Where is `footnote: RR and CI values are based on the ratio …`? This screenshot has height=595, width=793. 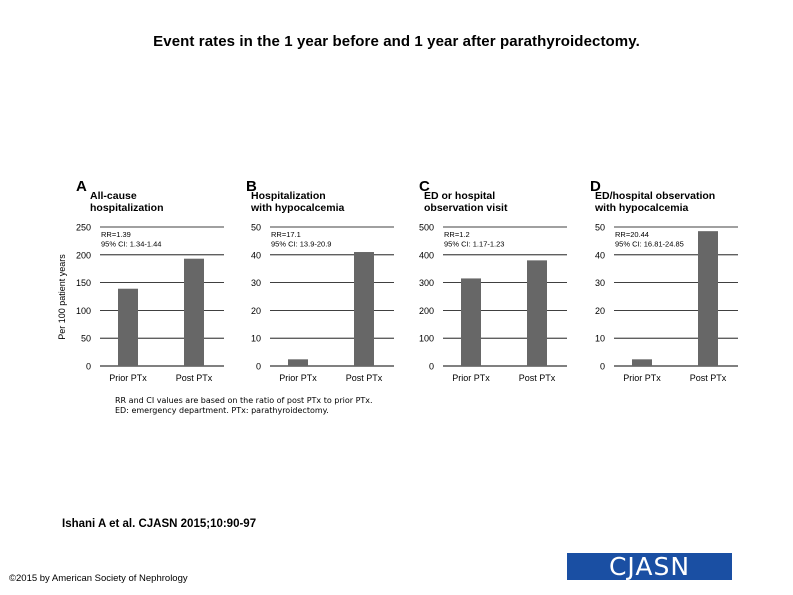
footnote: RR and CI values are based on the ratio … is located at coordinates (244, 406).